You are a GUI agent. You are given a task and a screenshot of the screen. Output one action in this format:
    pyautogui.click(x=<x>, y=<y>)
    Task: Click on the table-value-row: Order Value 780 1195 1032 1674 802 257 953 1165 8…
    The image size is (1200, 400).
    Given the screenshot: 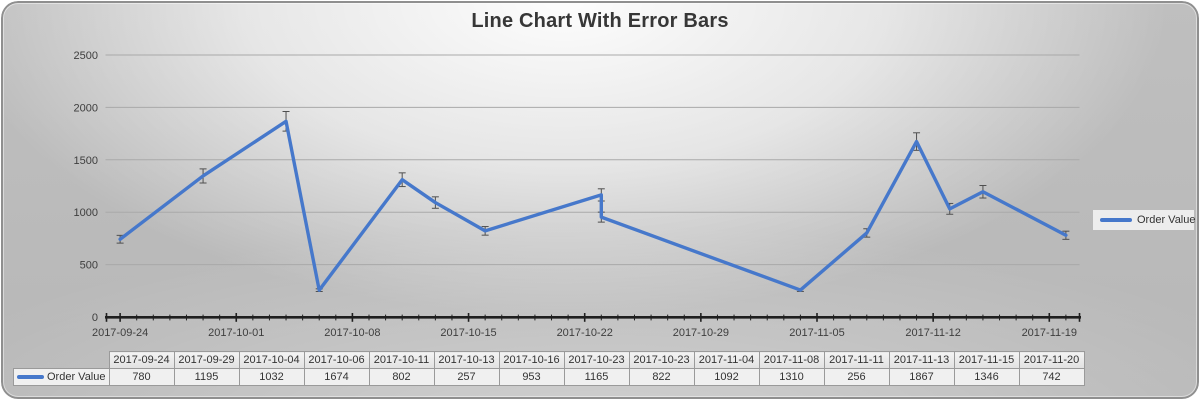 What is the action you would take?
    pyautogui.click(x=549, y=377)
    